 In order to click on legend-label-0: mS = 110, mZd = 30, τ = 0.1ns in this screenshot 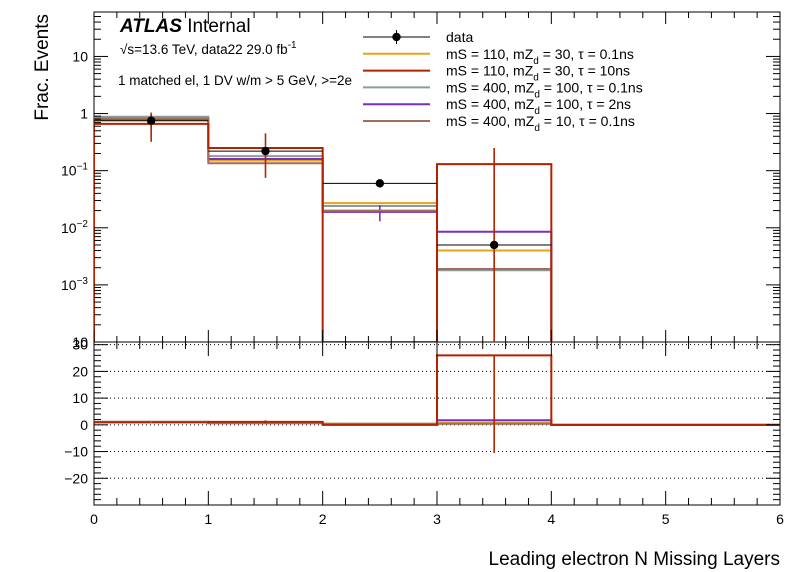, I will do `click(540, 56)`.